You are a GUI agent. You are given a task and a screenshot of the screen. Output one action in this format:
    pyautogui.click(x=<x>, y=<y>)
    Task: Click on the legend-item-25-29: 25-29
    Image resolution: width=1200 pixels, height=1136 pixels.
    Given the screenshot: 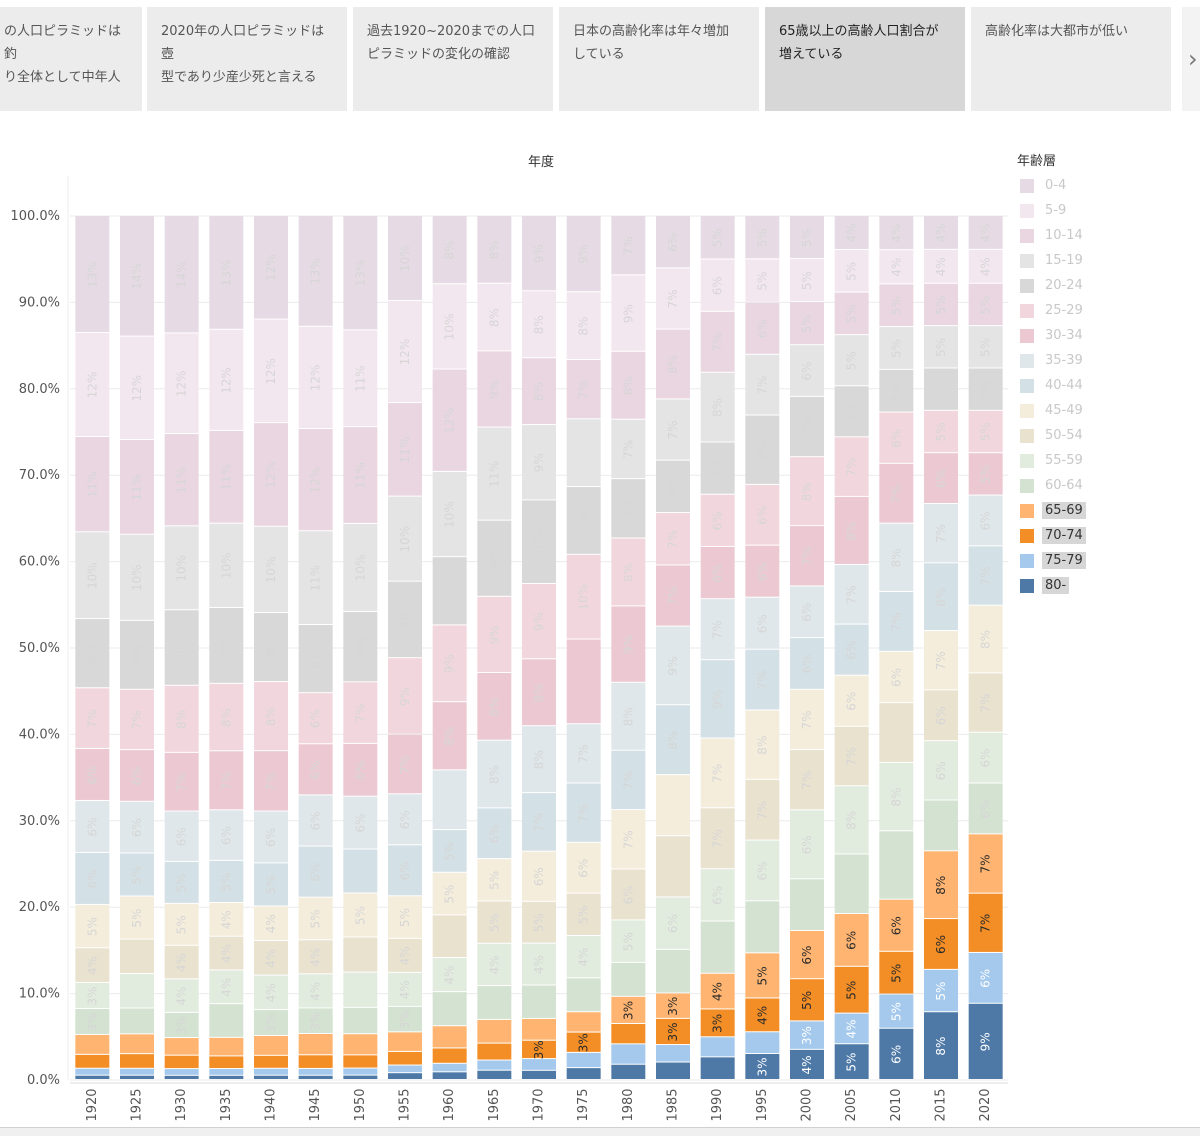 What is the action you would take?
    pyautogui.click(x=1057, y=310)
    